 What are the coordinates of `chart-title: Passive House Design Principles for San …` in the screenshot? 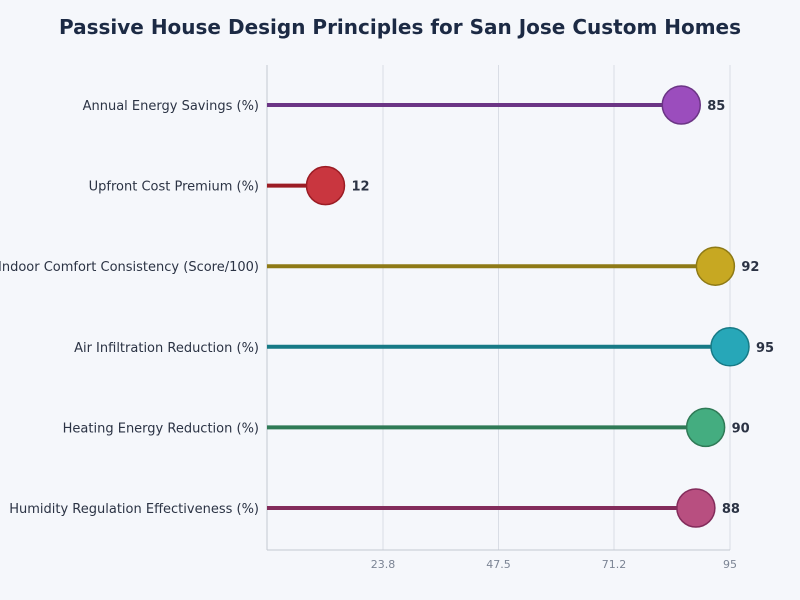 It's located at (400, 27).